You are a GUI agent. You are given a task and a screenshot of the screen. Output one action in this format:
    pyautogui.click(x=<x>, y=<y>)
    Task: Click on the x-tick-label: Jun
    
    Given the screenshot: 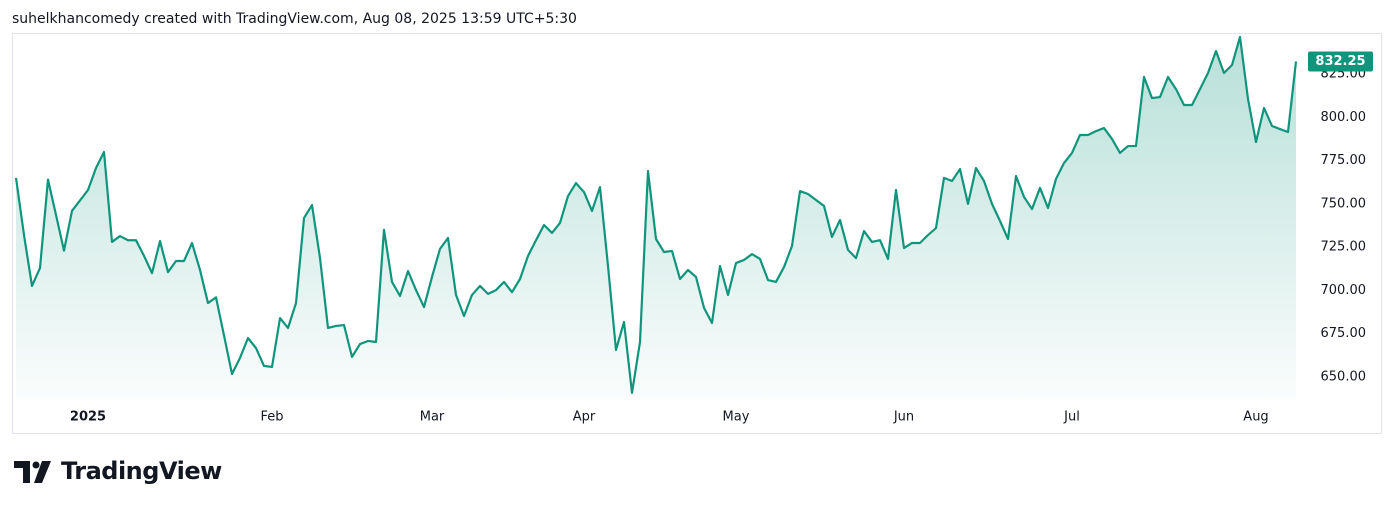 What is the action you would take?
    pyautogui.click(x=903, y=417)
    